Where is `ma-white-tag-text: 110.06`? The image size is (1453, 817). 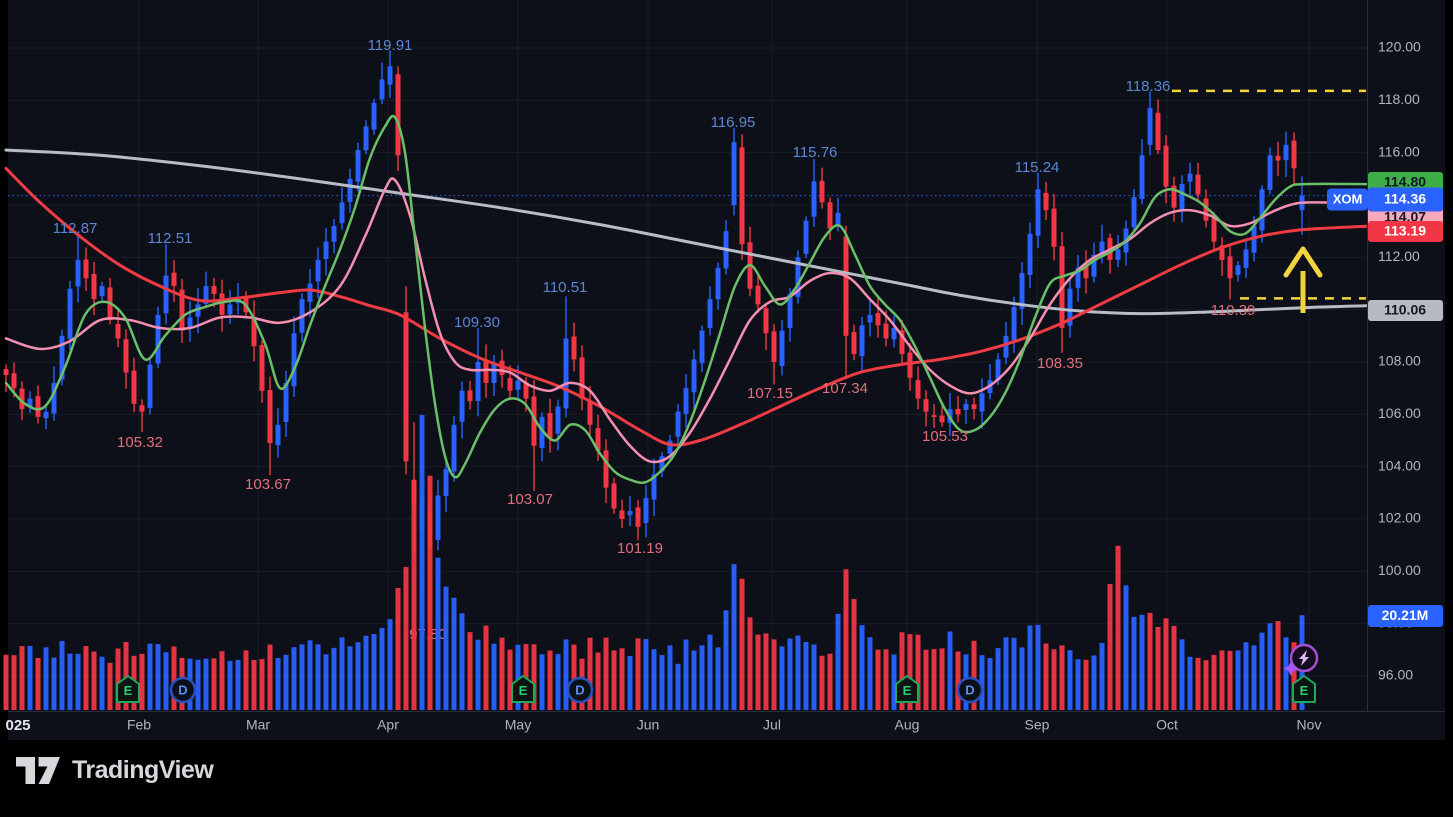 ma-white-tag-text: 110.06 is located at coordinates (1405, 310).